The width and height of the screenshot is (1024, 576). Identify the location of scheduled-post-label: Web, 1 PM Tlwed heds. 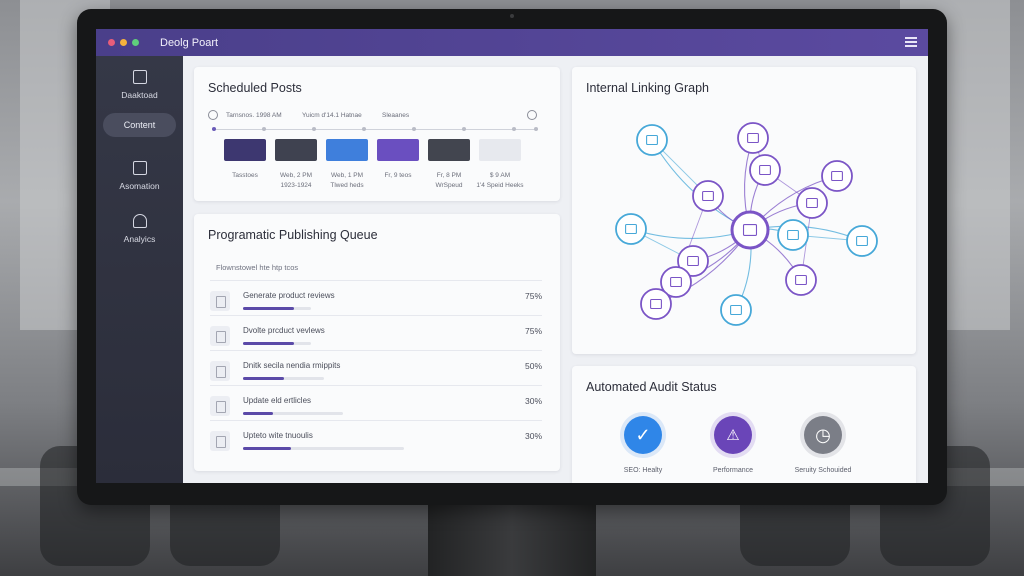
(347, 180).